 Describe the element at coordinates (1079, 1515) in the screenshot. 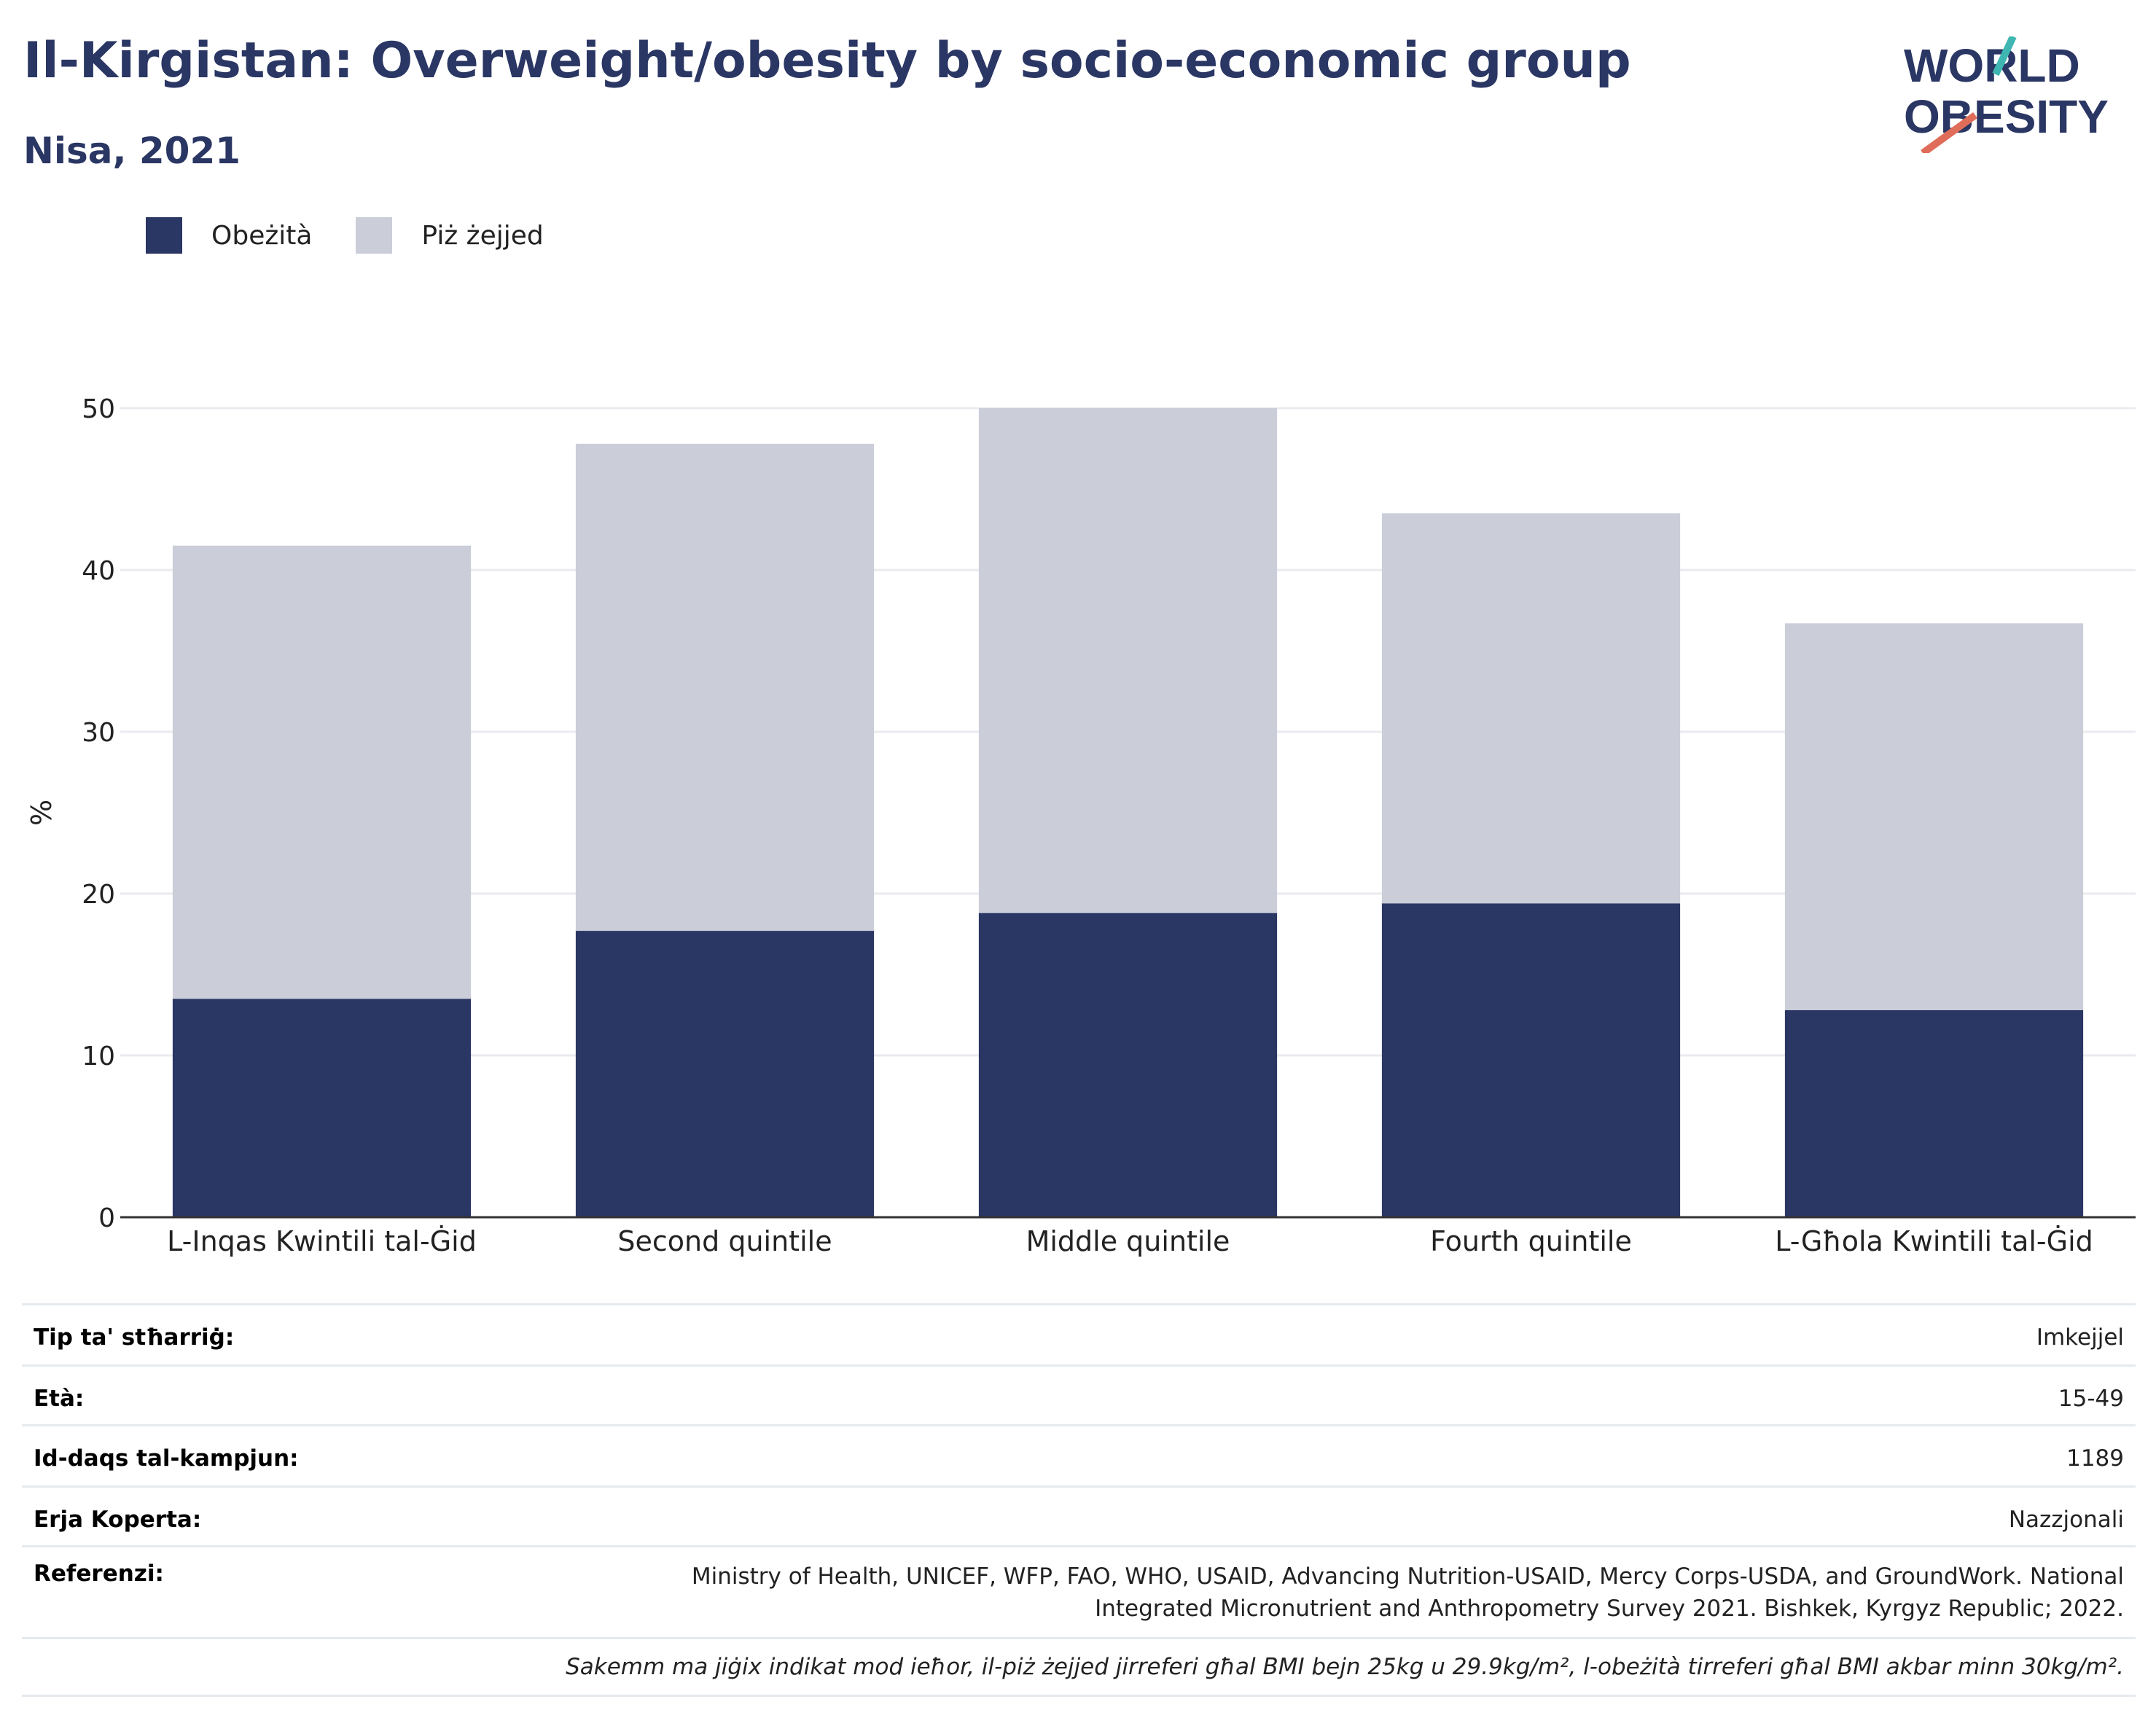

I see `info-row-area: Erja Koperta: Nazzjonali` at that location.